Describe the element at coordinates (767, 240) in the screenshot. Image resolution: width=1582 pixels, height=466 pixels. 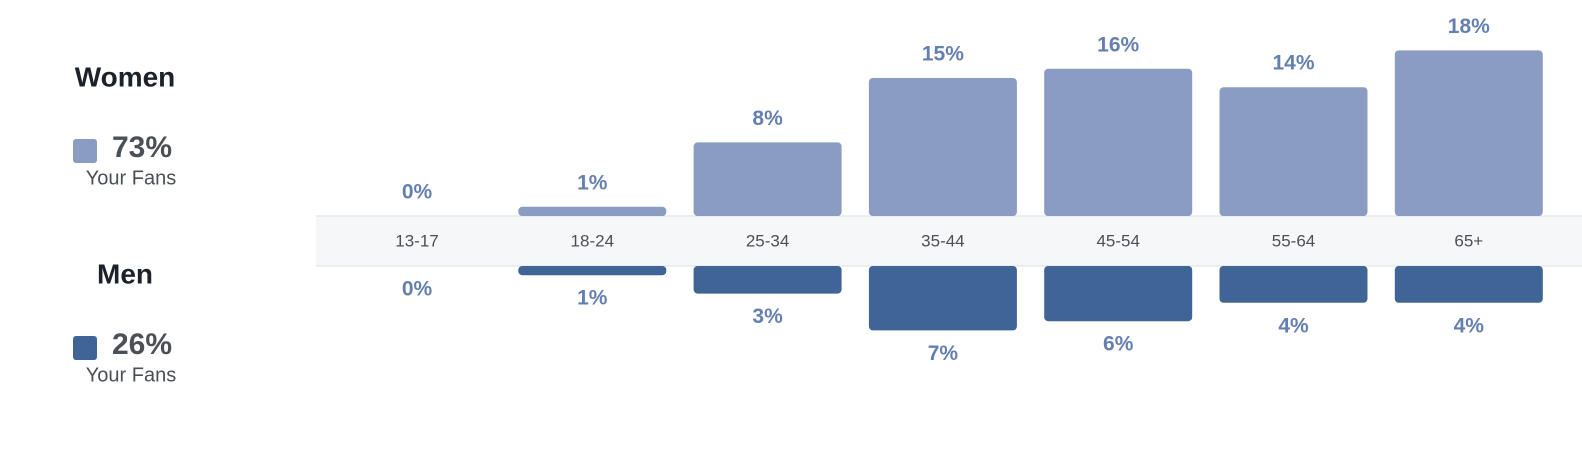
I see `x-tick-label: 25-34` at that location.